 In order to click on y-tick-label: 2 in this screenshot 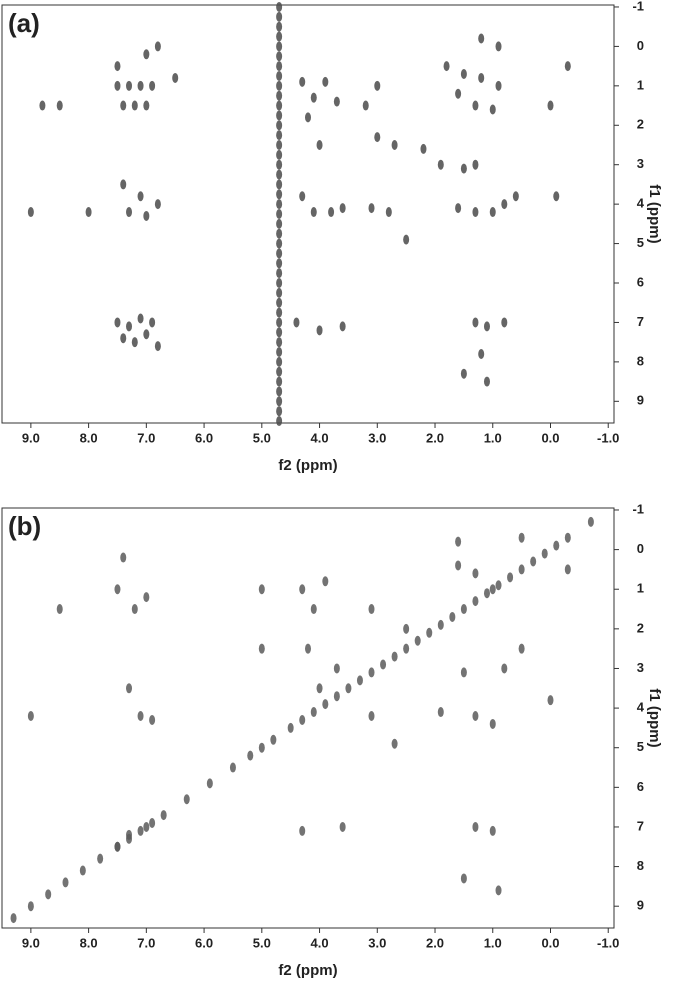, I will do `click(640, 124)`.